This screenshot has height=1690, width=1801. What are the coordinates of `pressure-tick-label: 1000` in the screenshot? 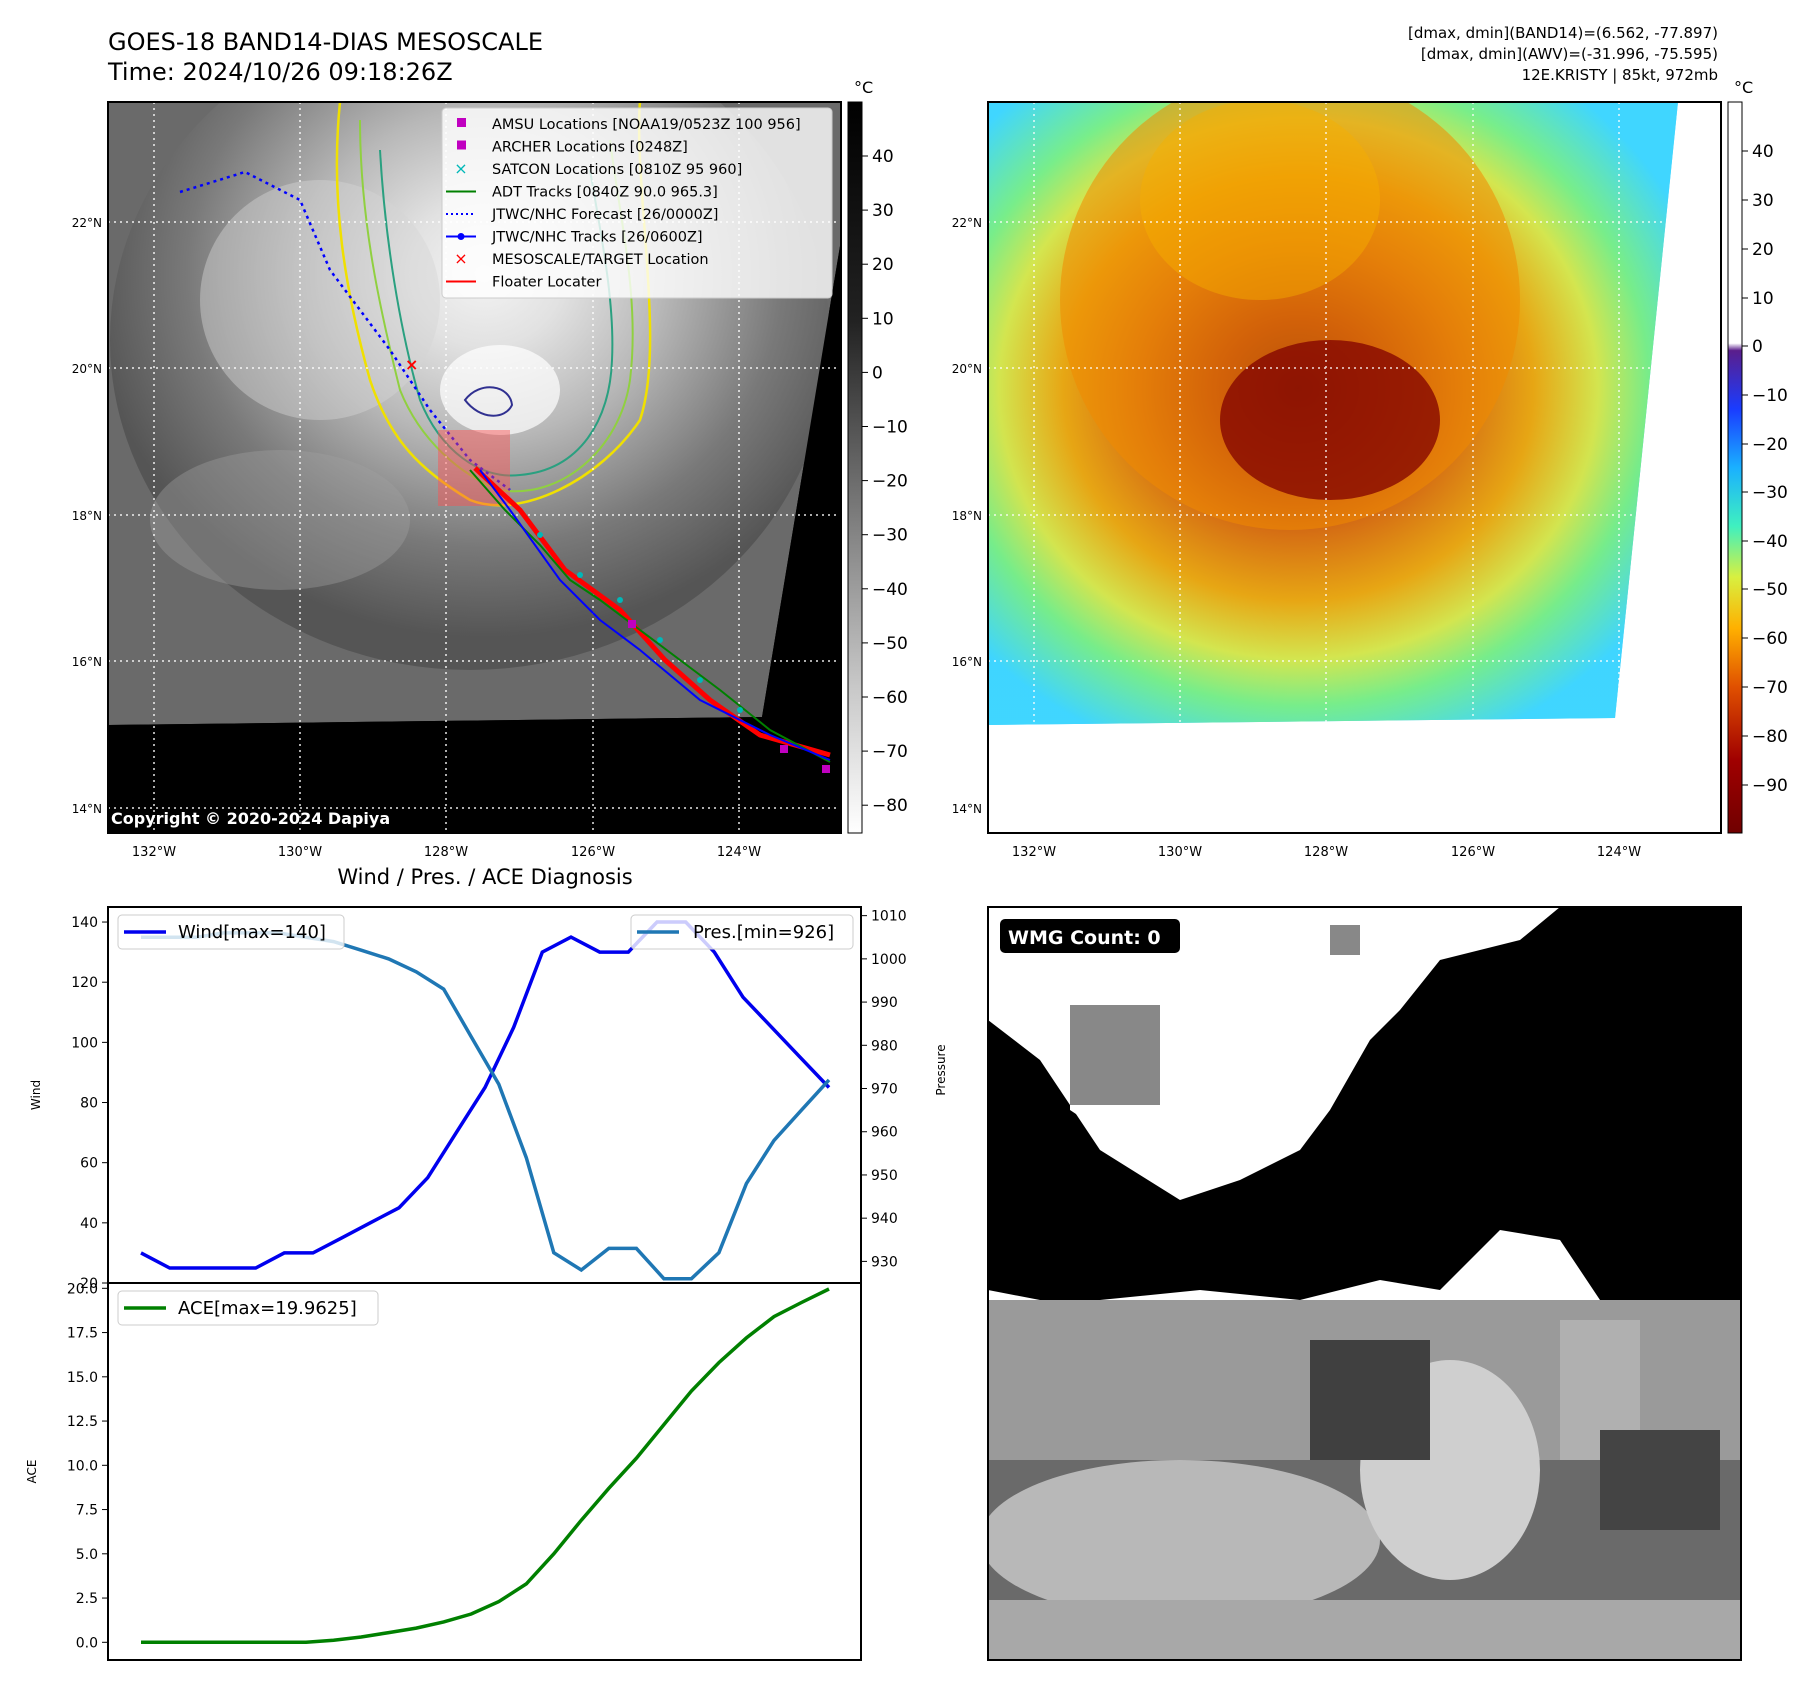 It's located at (889, 960).